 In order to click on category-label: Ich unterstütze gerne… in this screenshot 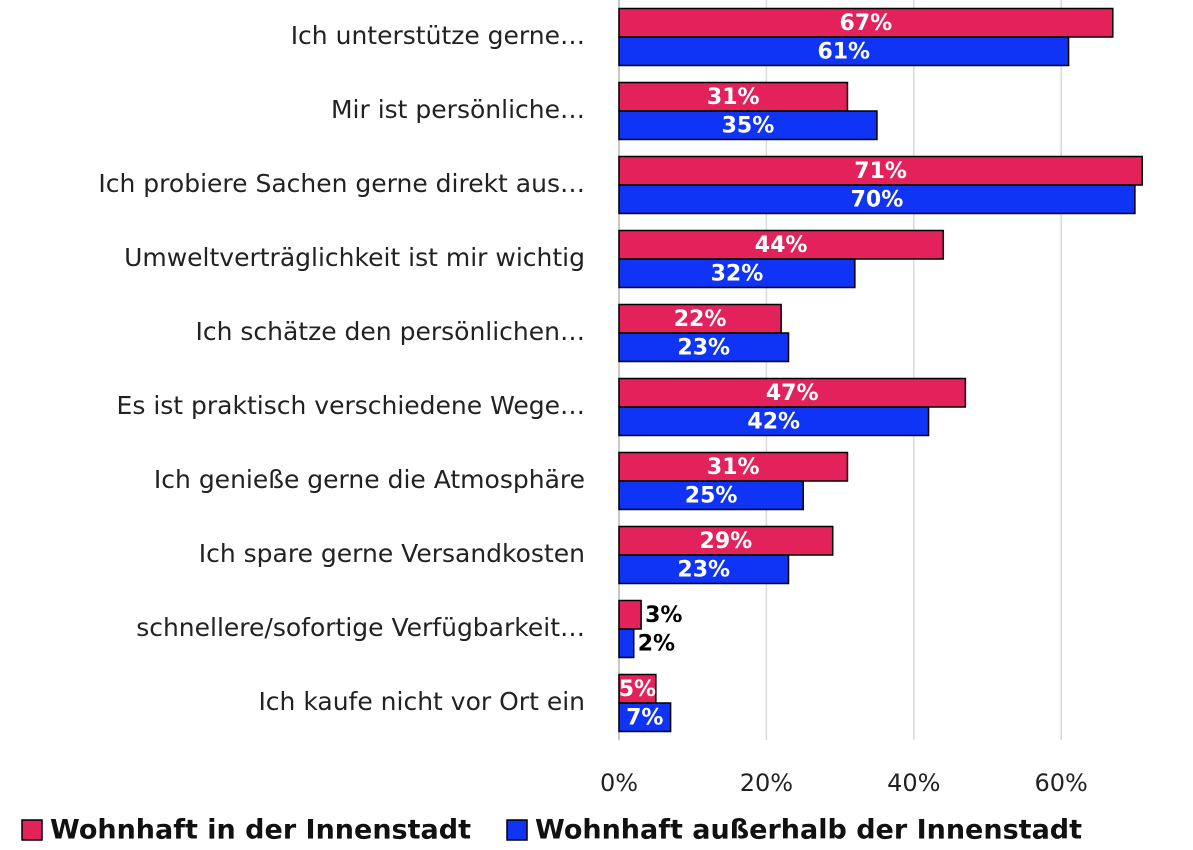, I will do `click(438, 35)`.